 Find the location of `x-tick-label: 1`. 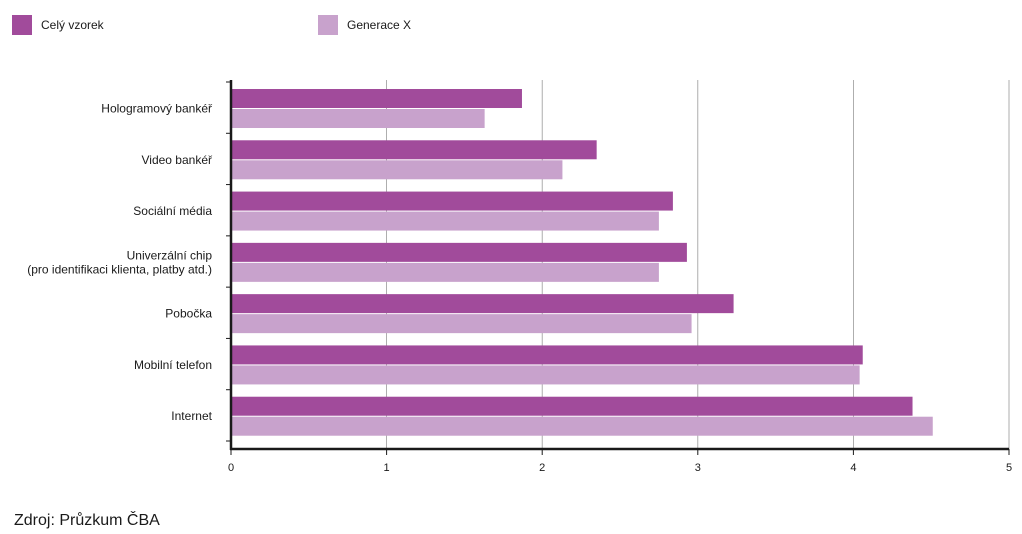

x-tick-label: 1 is located at coordinates (387, 468).